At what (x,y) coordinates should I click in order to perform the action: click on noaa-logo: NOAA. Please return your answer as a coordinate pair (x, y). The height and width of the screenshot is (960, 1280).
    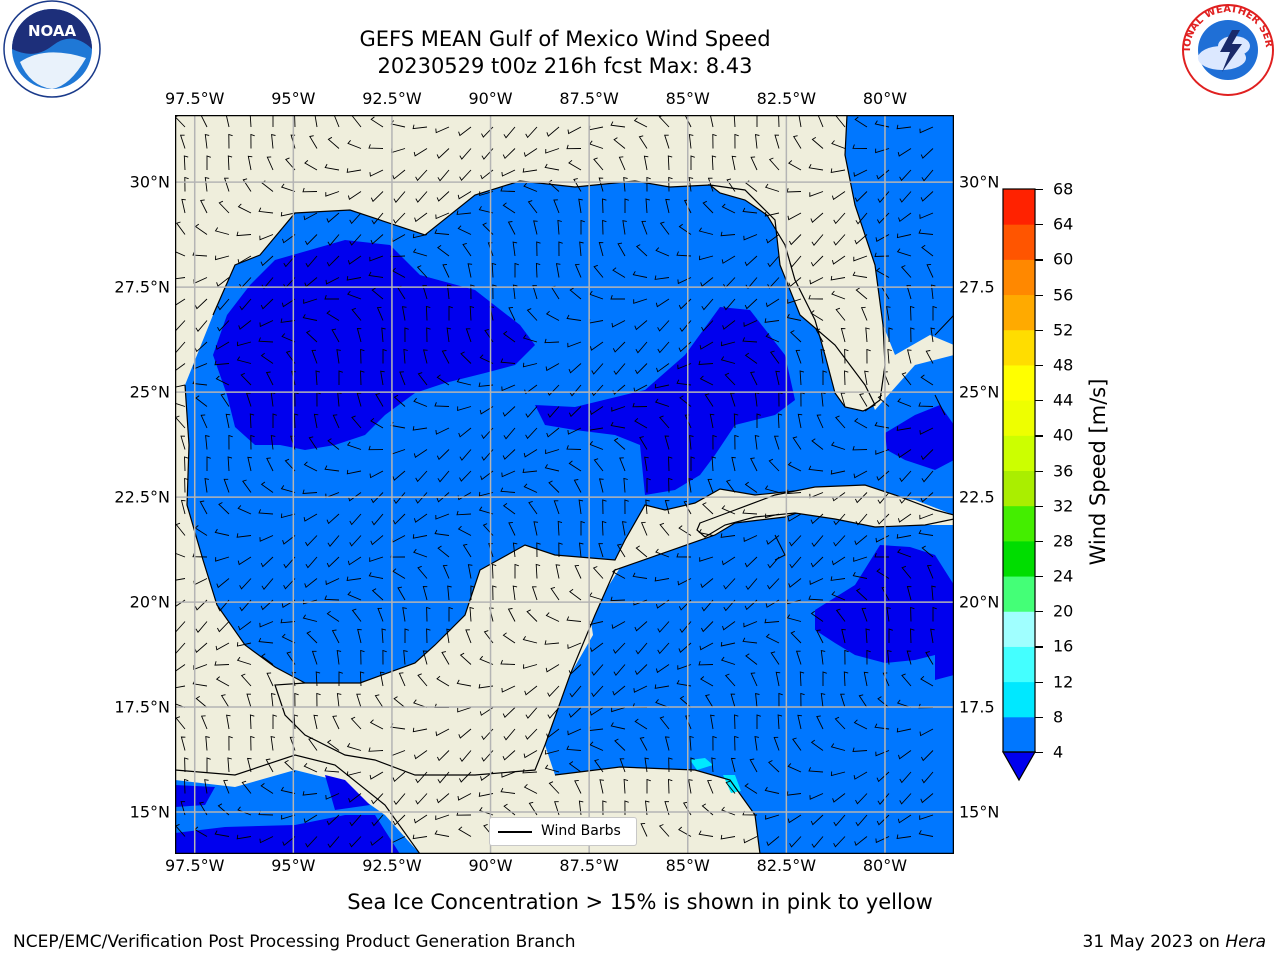
    Looking at the image, I should click on (52, 49).